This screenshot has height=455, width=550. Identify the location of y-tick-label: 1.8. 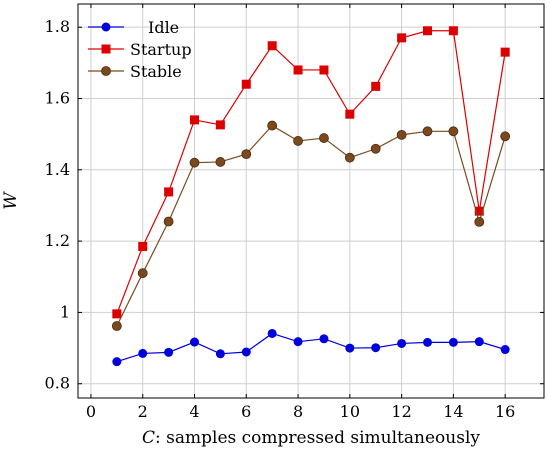
(57, 26).